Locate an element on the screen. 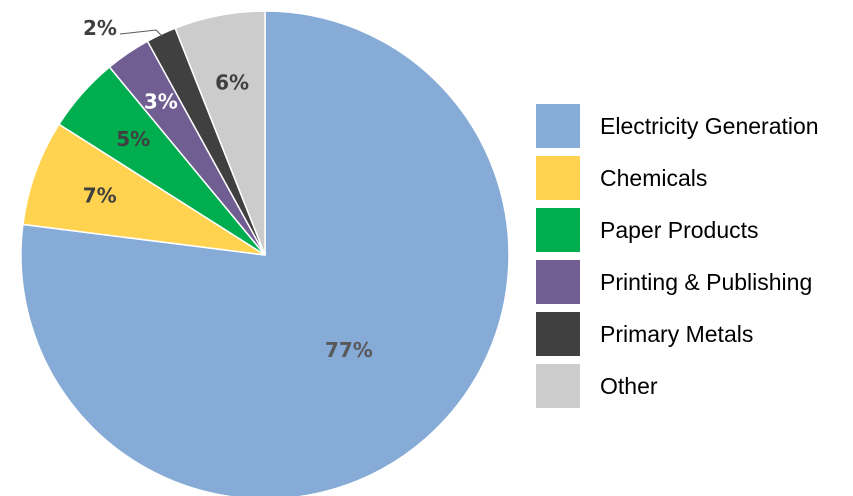 The height and width of the screenshot is (496, 853). legend-label: Primary Metals is located at coordinates (677, 333).